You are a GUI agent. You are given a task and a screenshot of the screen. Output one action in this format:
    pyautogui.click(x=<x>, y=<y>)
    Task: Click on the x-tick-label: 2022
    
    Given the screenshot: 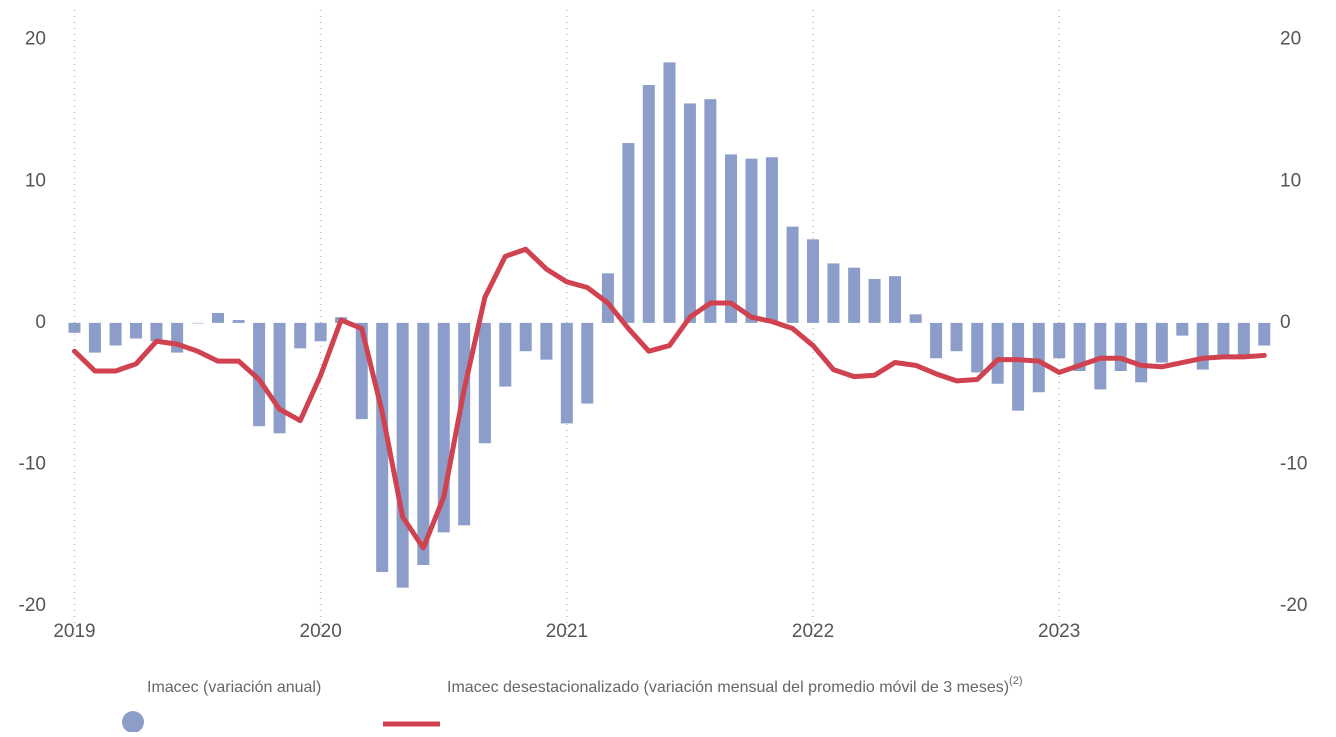 What is the action you would take?
    pyautogui.click(x=813, y=631)
    